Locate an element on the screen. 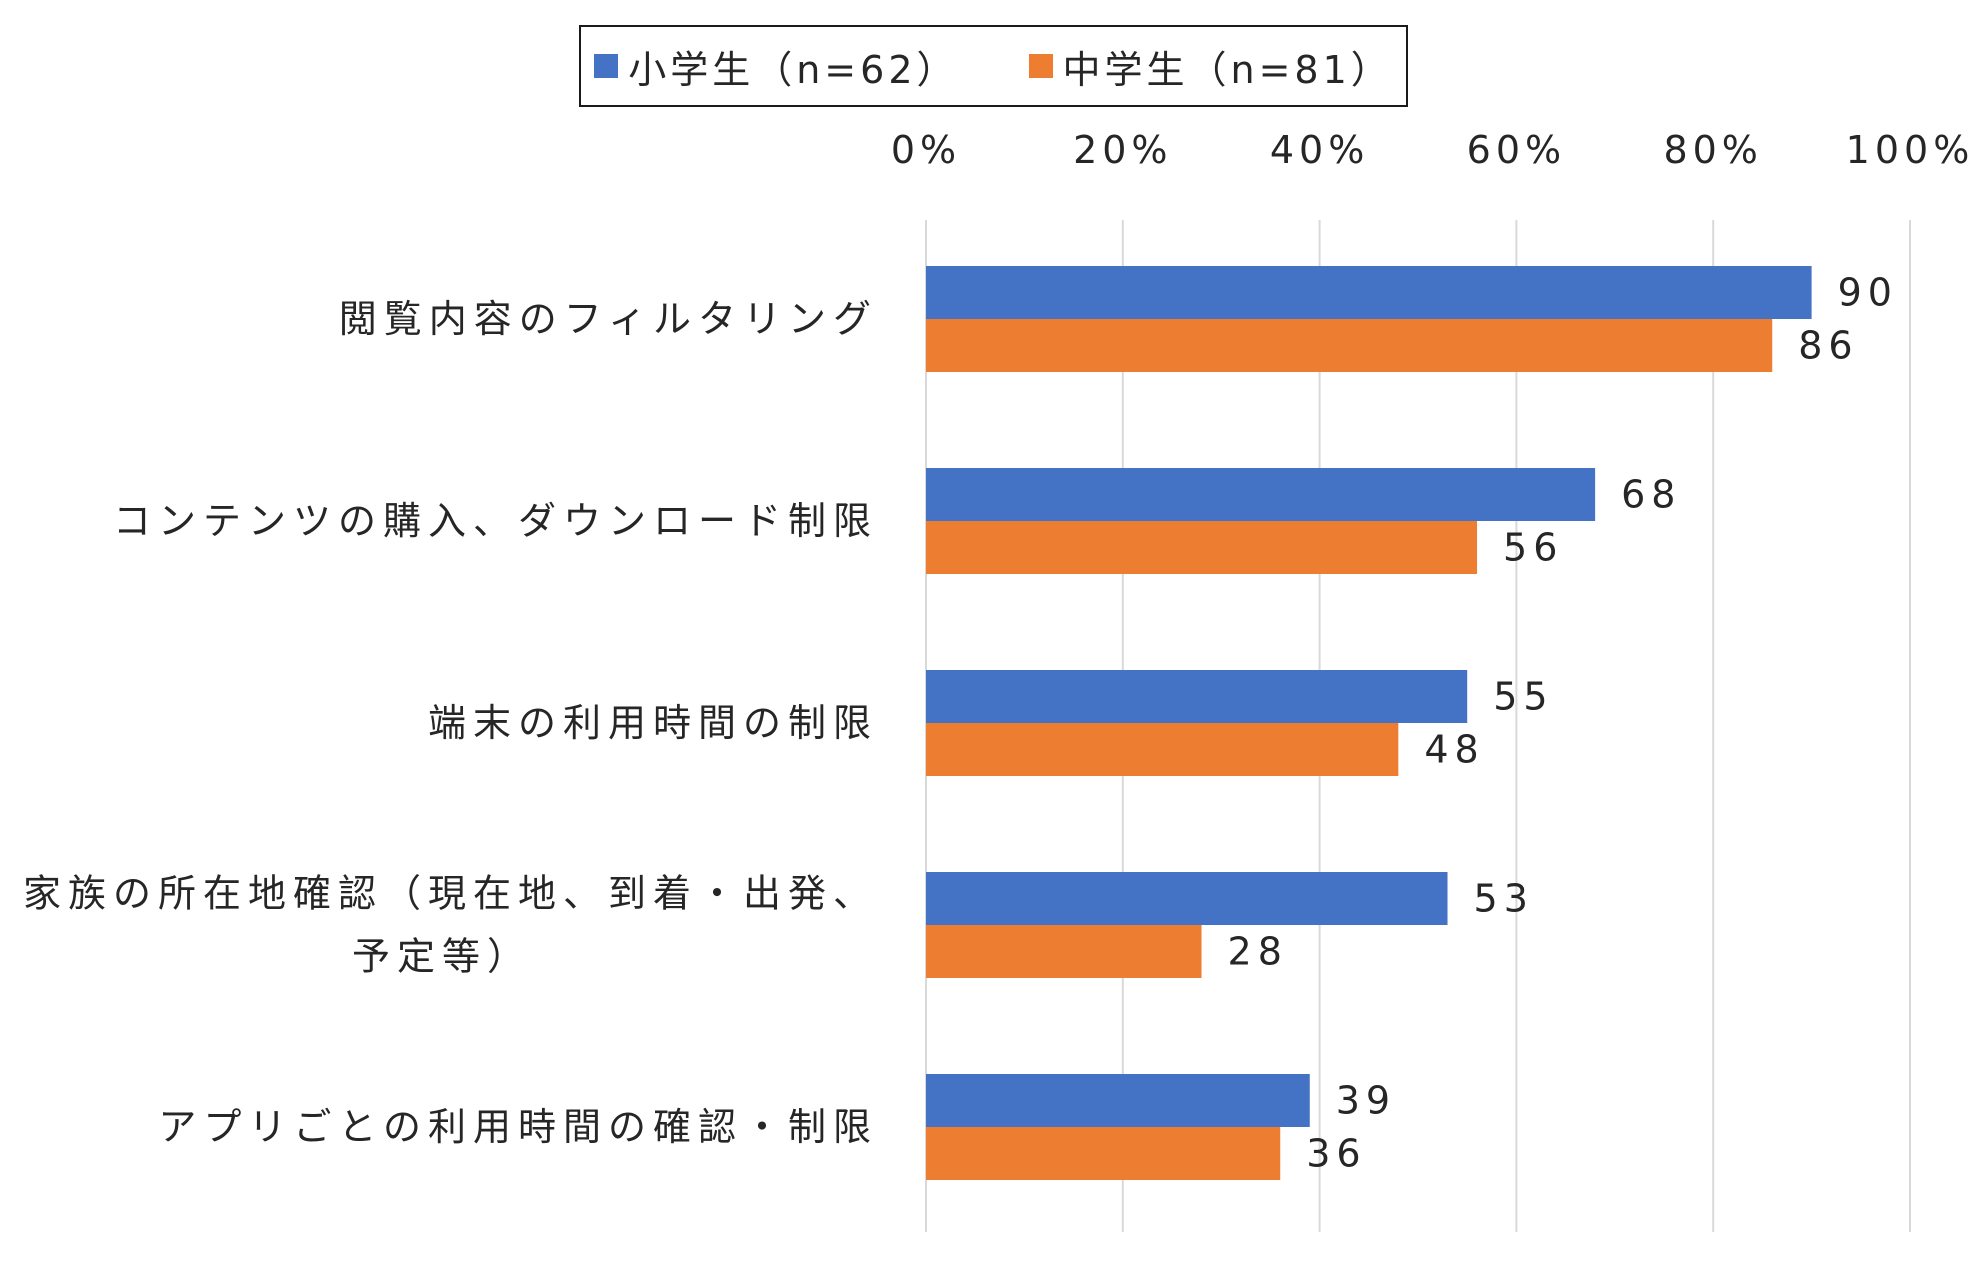  x-tick-label: 60% is located at coordinates (1516, 150).